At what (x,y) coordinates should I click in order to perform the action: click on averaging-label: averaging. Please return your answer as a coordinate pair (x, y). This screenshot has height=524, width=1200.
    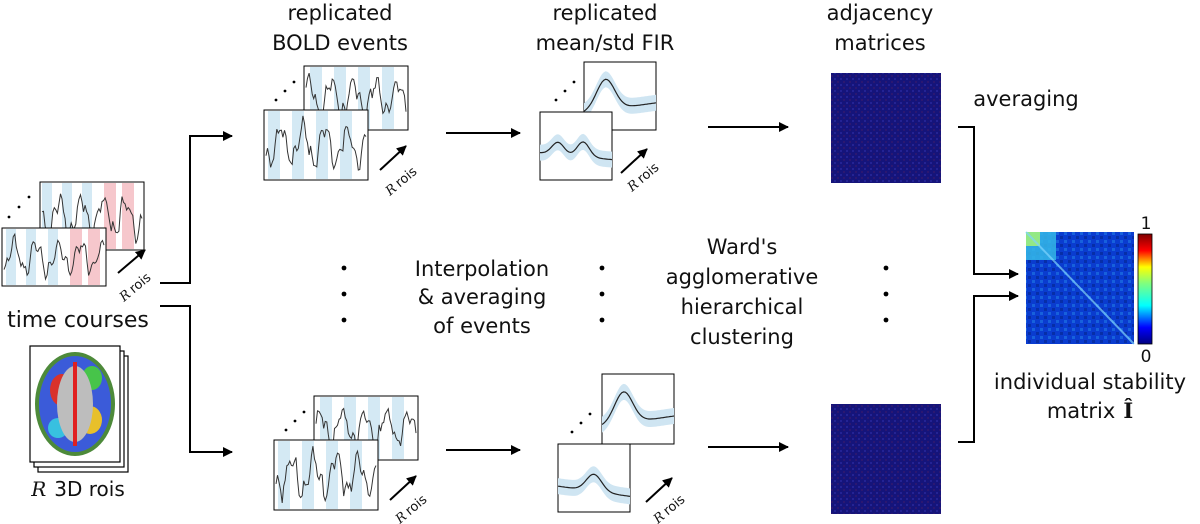
    Looking at the image, I should click on (1026, 99).